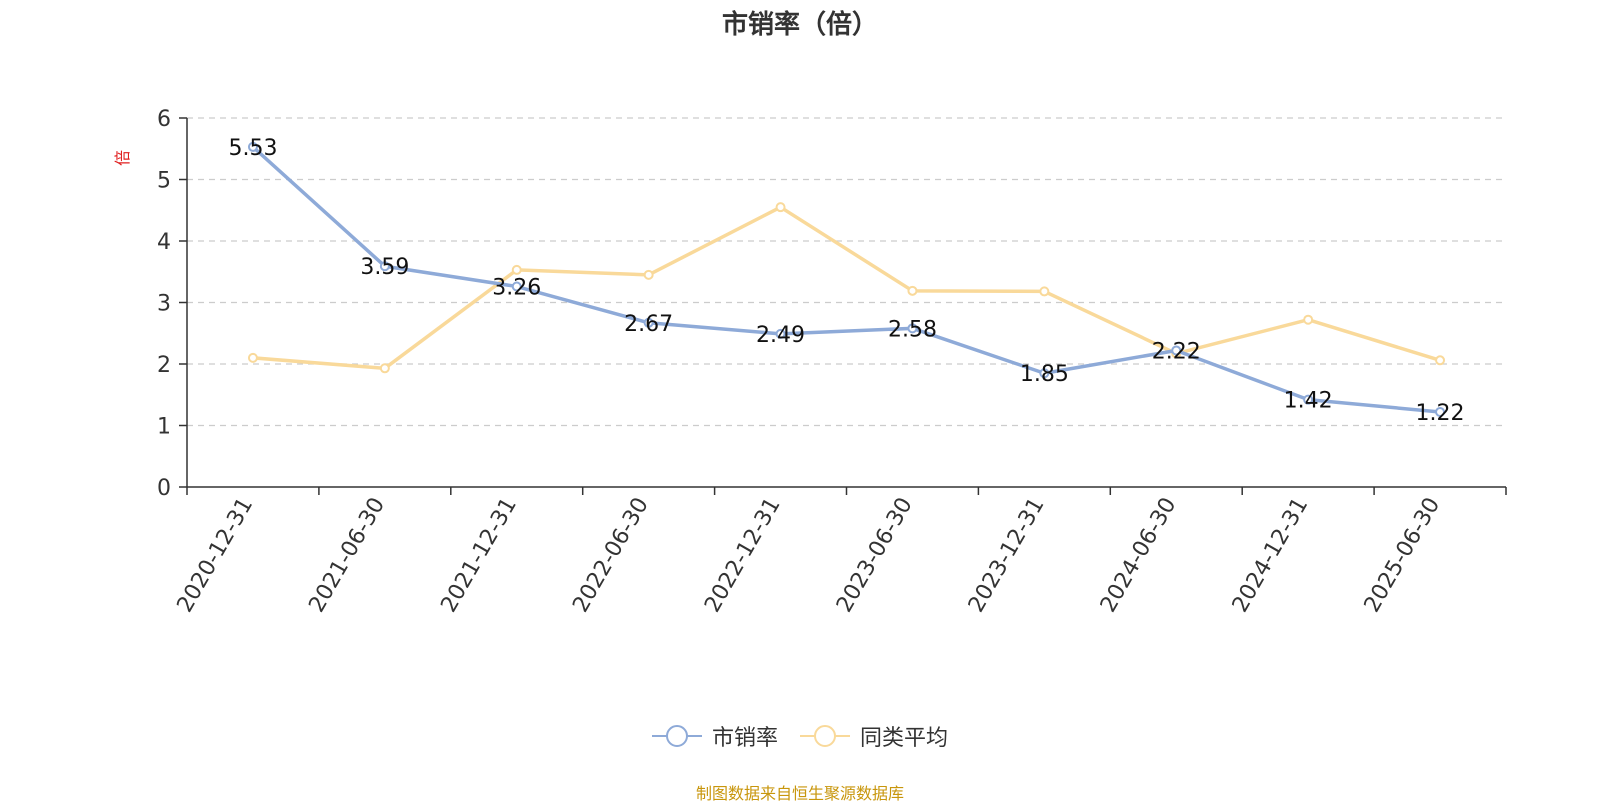 This screenshot has height=804, width=1600. I want to click on y-tick-label: 1, so click(164, 427).